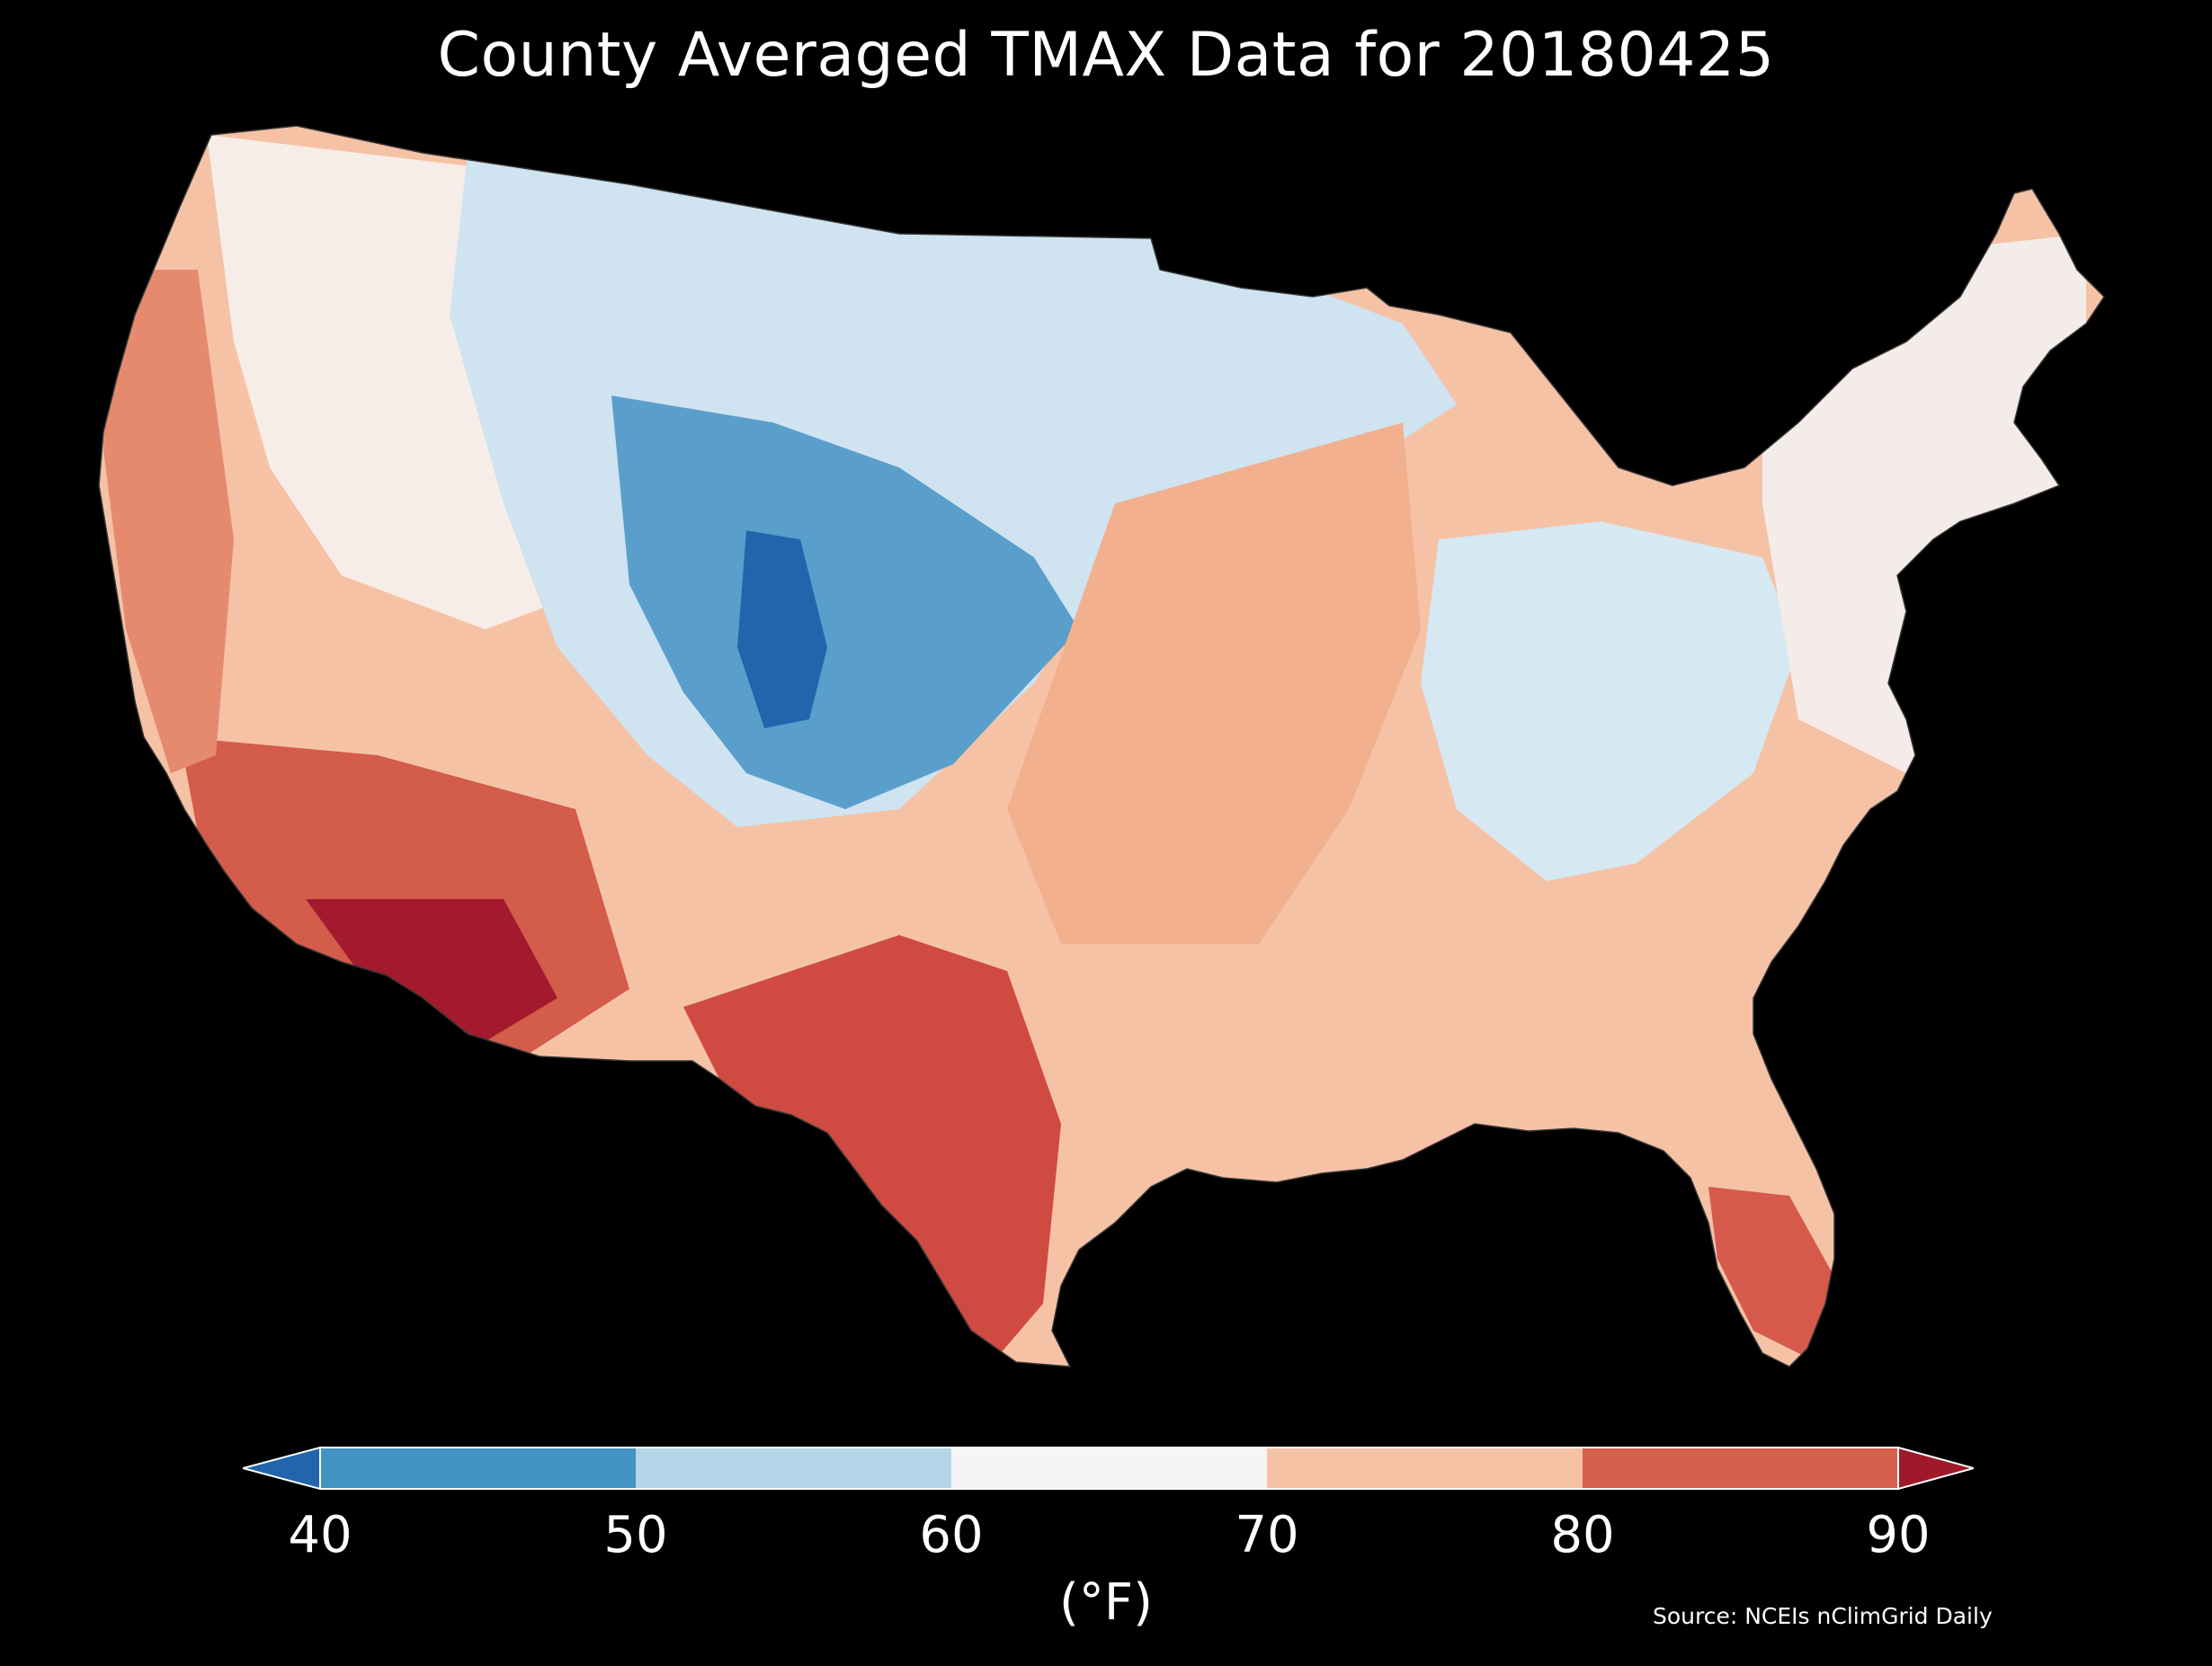  Describe the element at coordinates (168, 522) in the screenshot. I see `region-pacific-coast` at that location.